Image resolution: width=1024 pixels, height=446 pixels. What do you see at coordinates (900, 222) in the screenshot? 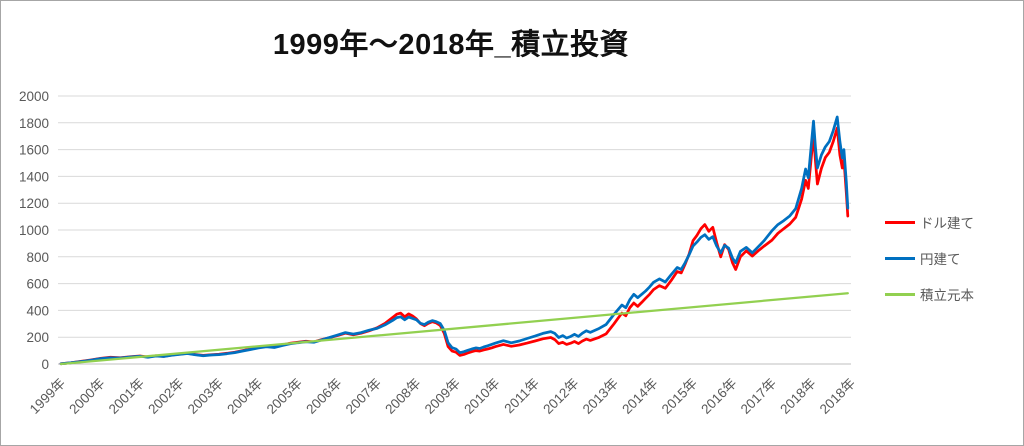
I see `legend-line-swatch-usd` at bounding box center [900, 222].